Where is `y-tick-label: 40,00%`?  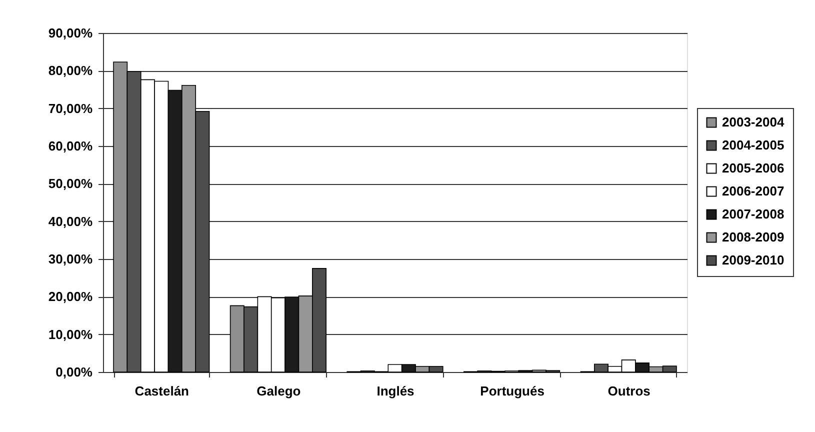
y-tick-label: 40,00% is located at coordinates (70, 221).